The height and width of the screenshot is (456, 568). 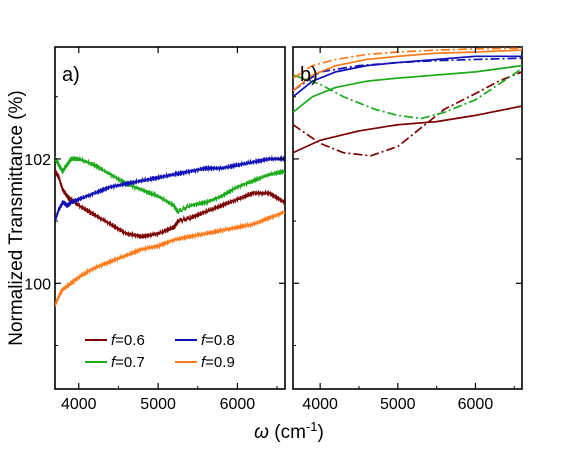 What do you see at coordinates (309, 75) in the screenshot?
I see `panel-b-letter: b)` at bounding box center [309, 75].